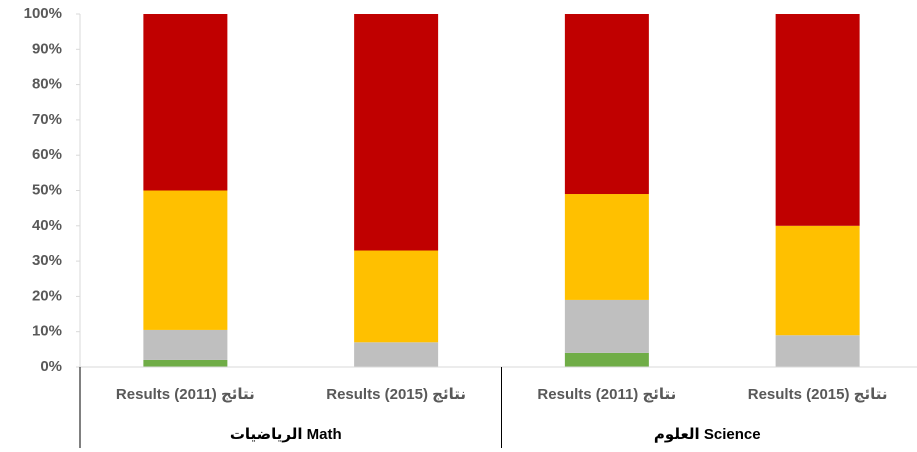 Image resolution: width=917 pixels, height=452 pixels. Describe the element at coordinates (47, 189) in the screenshot. I see `y-tick-label: 50%` at that location.